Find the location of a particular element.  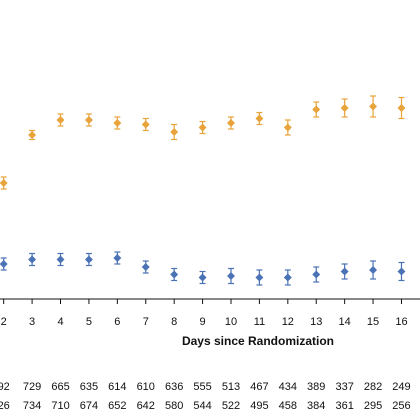

risk-count: 384 is located at coordinates (316, 406).